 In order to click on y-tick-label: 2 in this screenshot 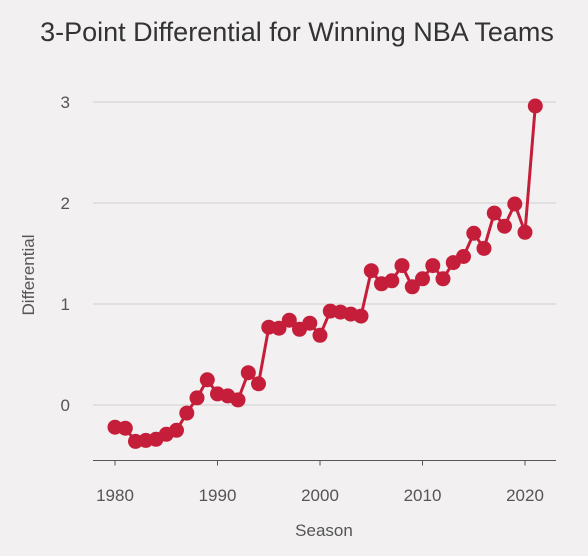, I will do `click(65, 203)`.